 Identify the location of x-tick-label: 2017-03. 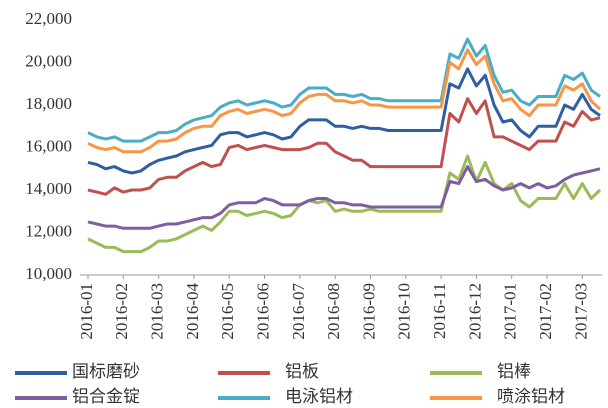
(580, 311).